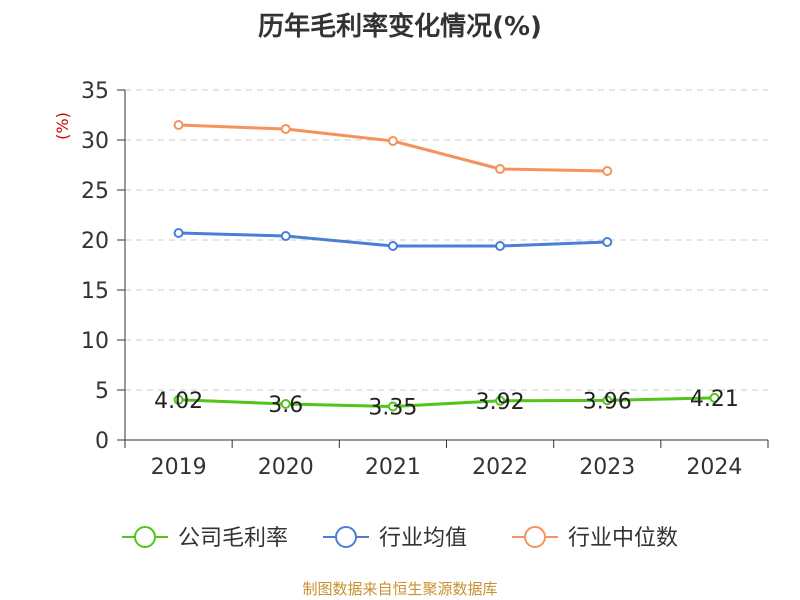 This screenshot has width=800, height=600. I want to click on data-label: 3.6, so click(285, 405).